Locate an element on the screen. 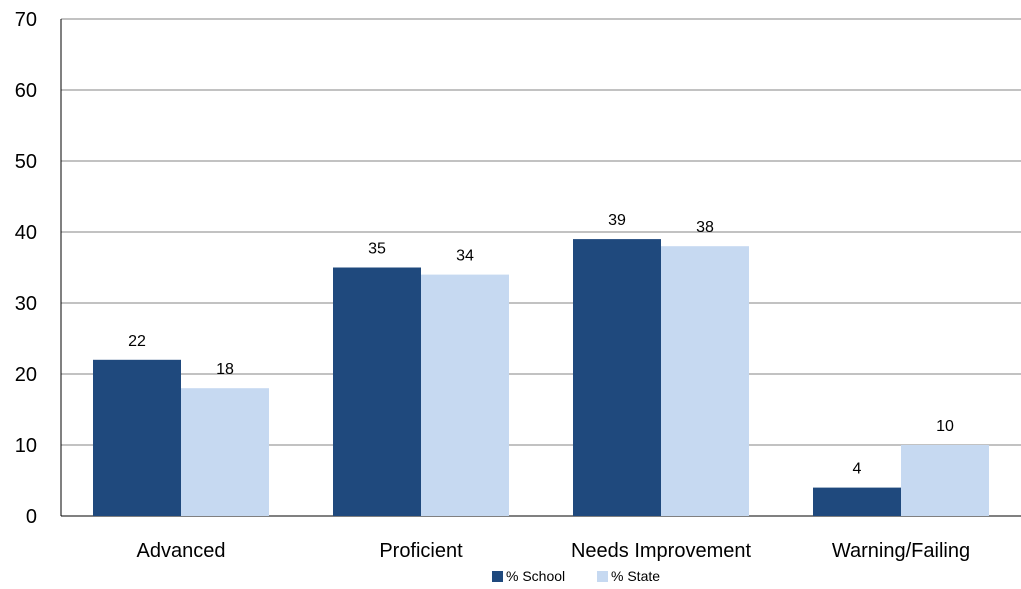 The image size is (1021, 589). bar-state-advanced is located at coordinates (225, 452).